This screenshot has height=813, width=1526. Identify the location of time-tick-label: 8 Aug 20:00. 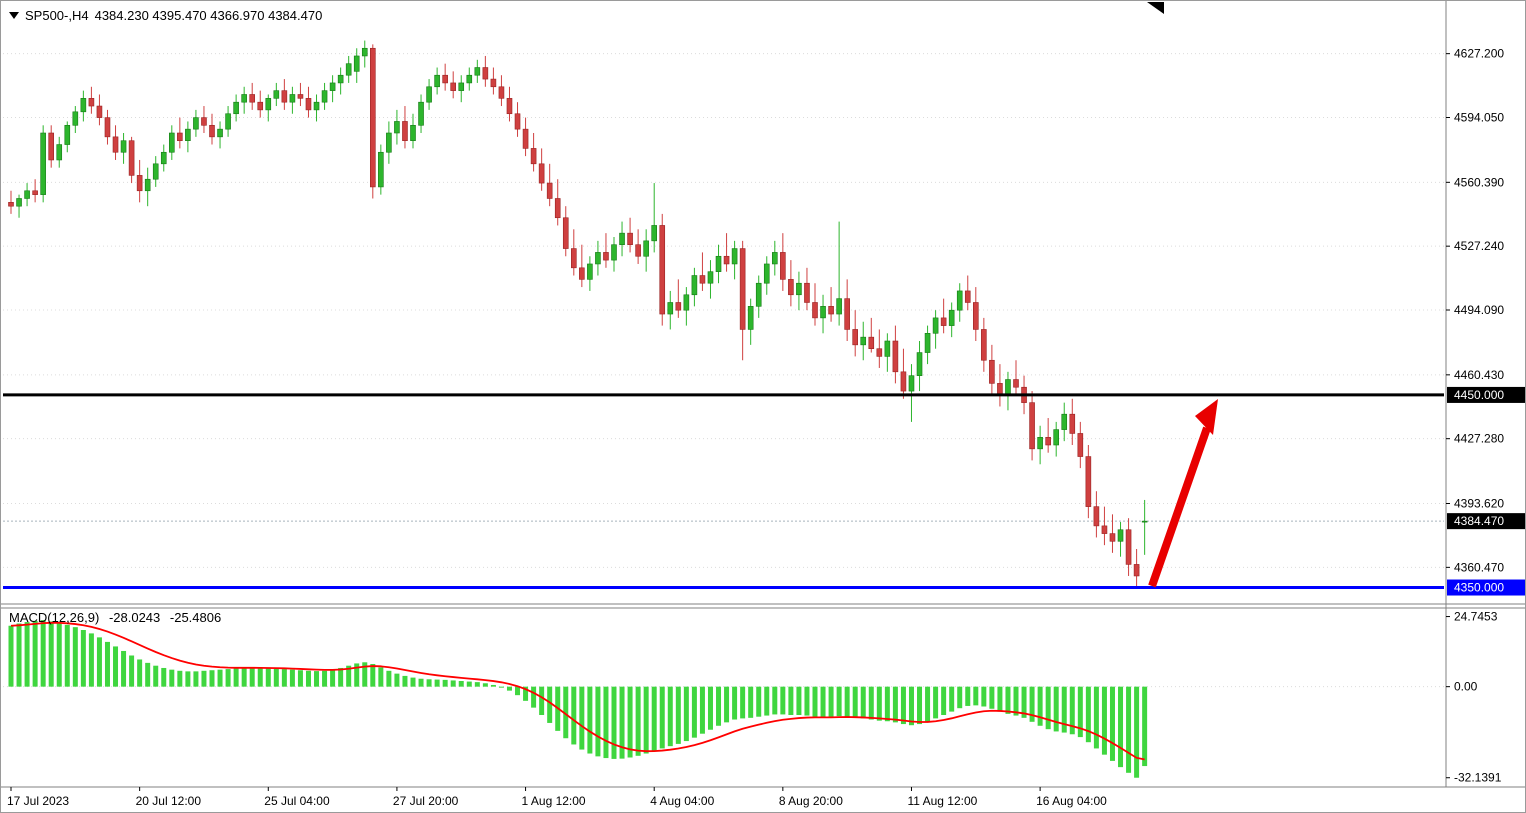
(811, 801).